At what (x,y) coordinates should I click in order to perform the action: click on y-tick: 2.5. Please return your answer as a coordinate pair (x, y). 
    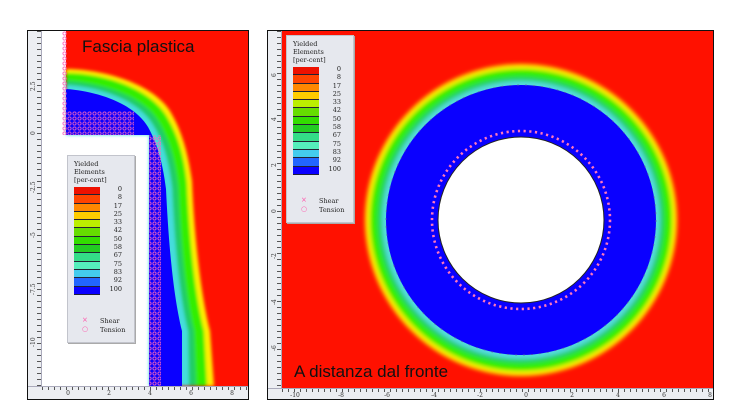
    Looking at the image, I should click on (33, 86).